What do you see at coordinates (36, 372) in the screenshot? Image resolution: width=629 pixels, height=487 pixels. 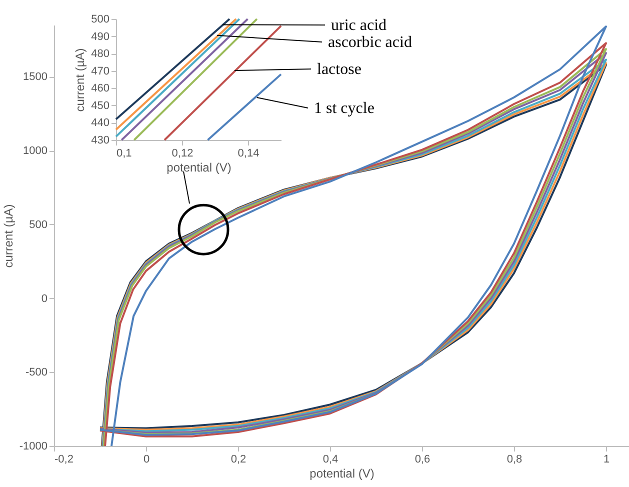 I see `y-tick-label: -500` at bounding box center [36, 372].